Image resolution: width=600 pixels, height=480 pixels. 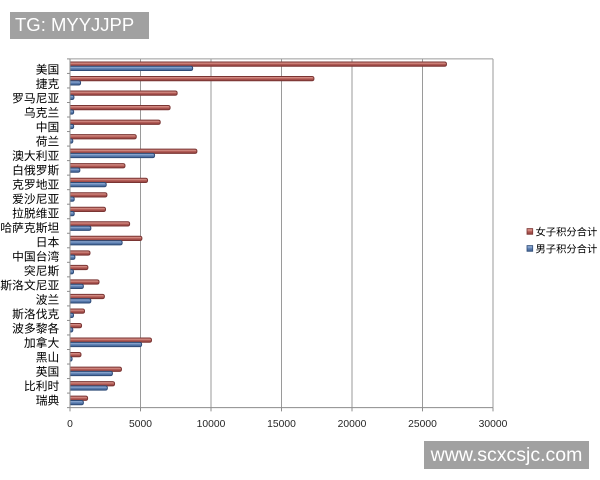 What do you see at coordinates (352, 424) in the screenshot?
I see `svg-text: 20000` at bounding box center [352, 424].